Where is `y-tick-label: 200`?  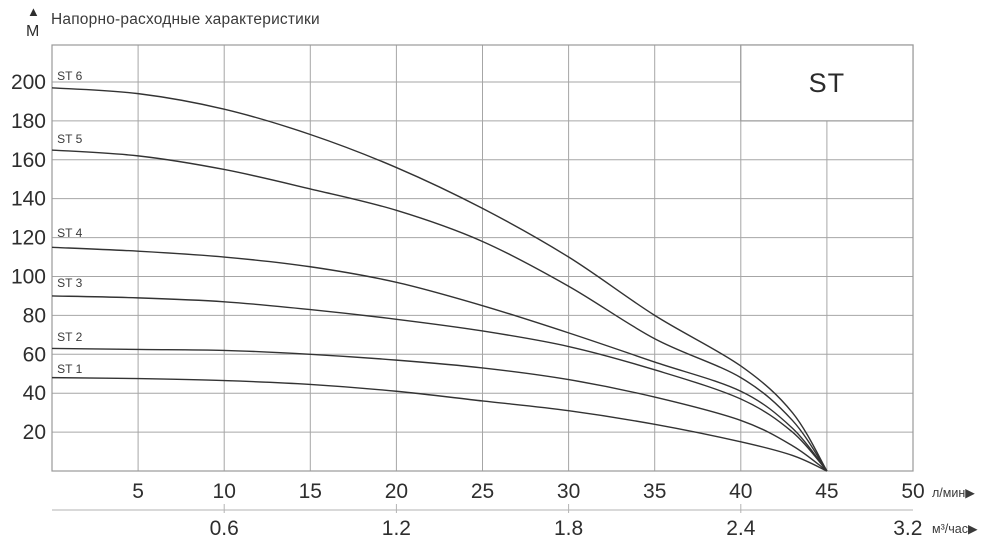
y-tick-label: 200 is located at coordinates (28, 82).